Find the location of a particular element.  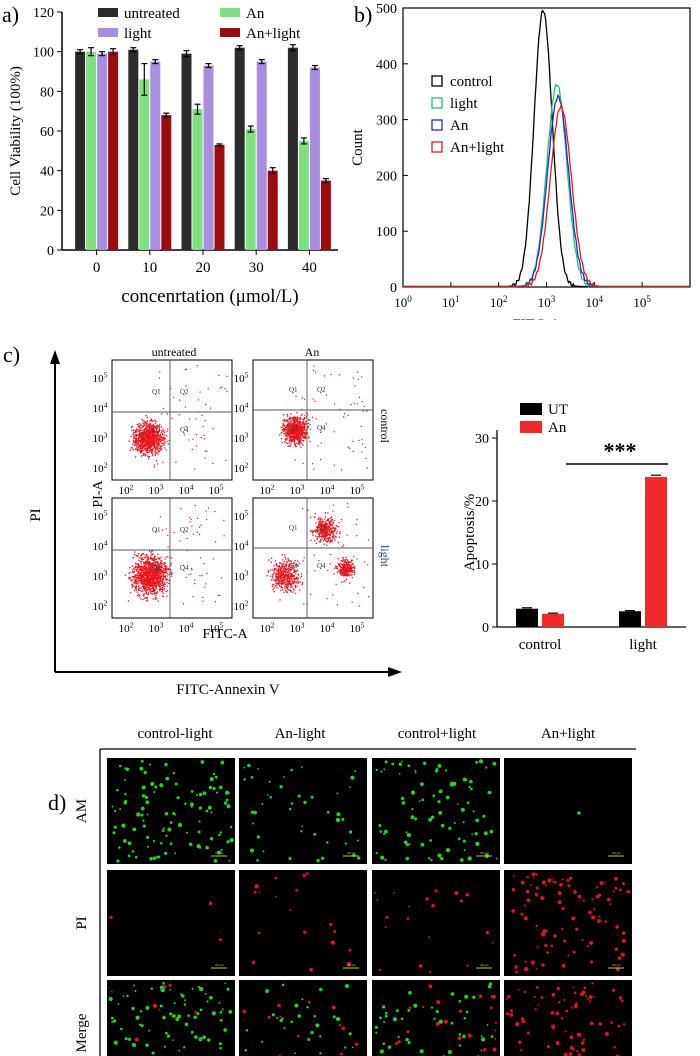

b-x-tick-label: 103 is located at coordinates (547, 302).